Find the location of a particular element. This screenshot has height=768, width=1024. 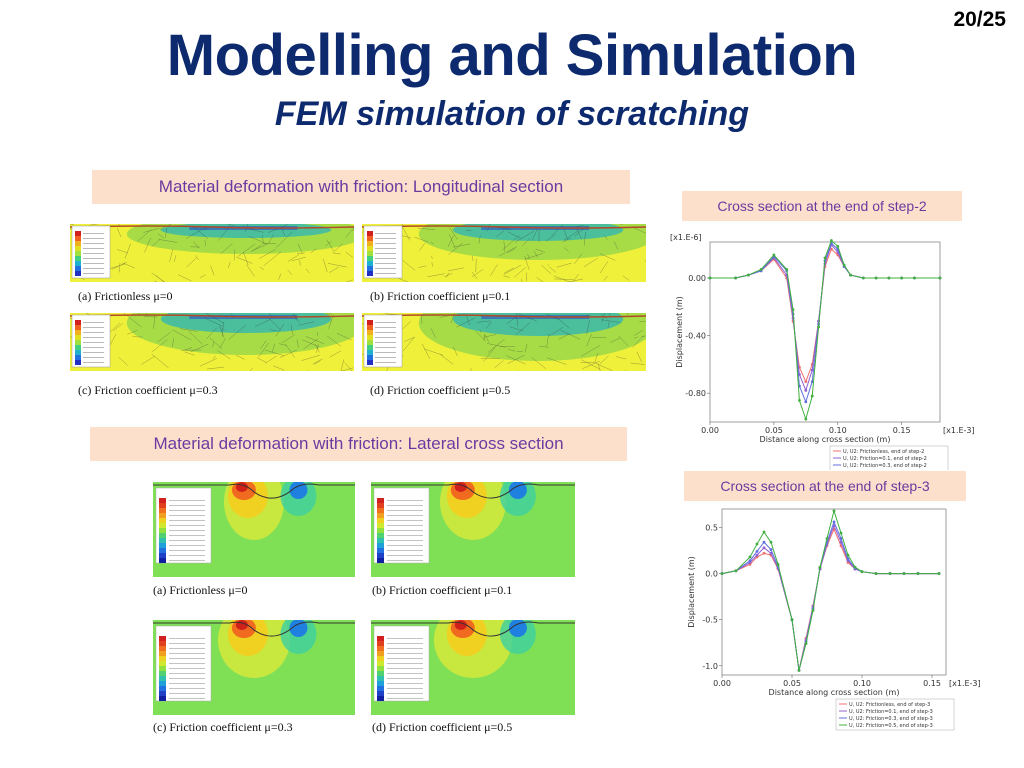

y-tick-label: 0.5 is located at coordinates (711, 527).